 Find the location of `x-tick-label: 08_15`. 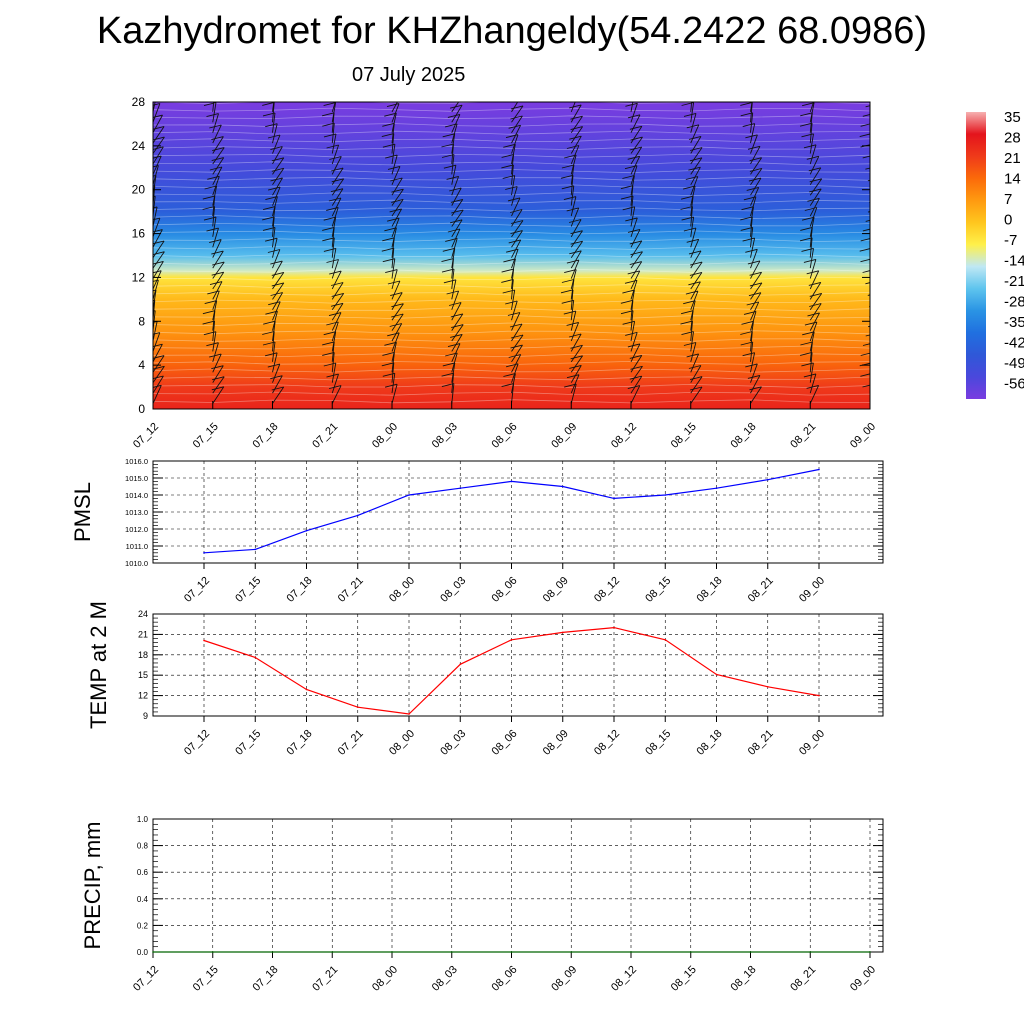

x-tick-label: 08_15 is located at coordinates (658, 743).